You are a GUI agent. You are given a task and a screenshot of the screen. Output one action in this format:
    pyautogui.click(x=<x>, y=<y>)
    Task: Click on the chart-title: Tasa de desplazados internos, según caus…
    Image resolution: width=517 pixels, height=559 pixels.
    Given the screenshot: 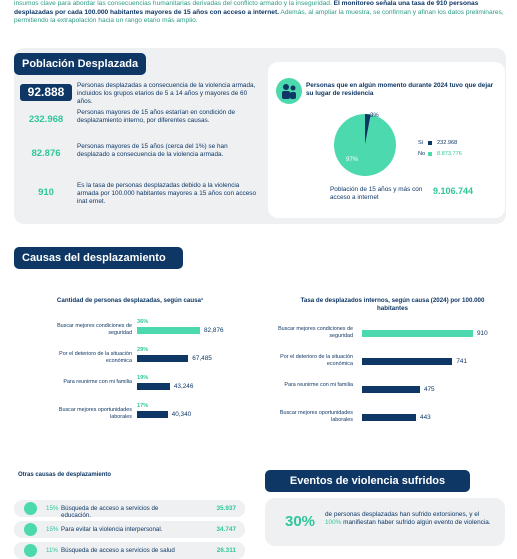 What is the action you would take?
    pyautogui.click(x=392, y=304)
    